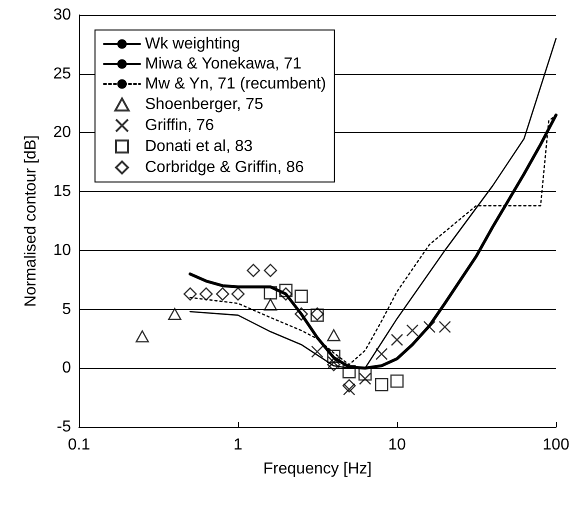 This screenshot has height=508, width=574. Describe the element at coordinates (62, 191) in the screenshot. I see `y-tick-label: 15` at that location.